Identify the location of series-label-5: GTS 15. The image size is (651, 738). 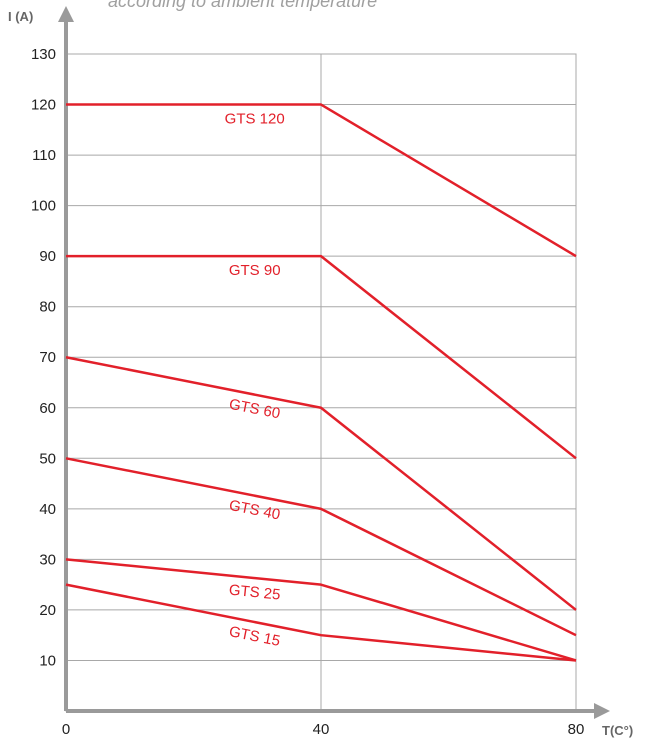
(255, 636).